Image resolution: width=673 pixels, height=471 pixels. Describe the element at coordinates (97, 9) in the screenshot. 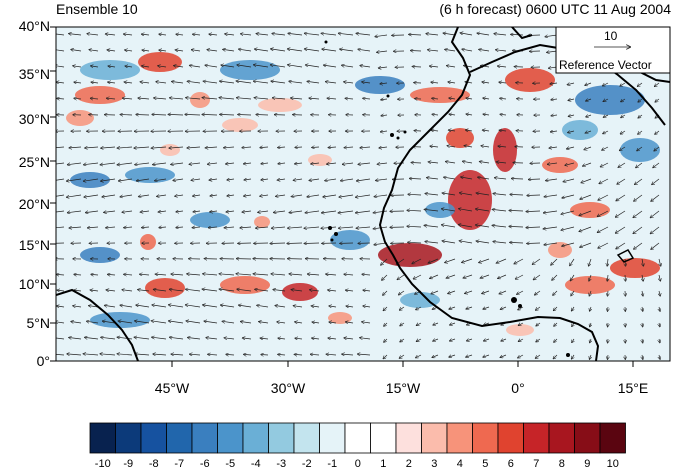

I see `plot-title-left: Ensemble 10` at that location.